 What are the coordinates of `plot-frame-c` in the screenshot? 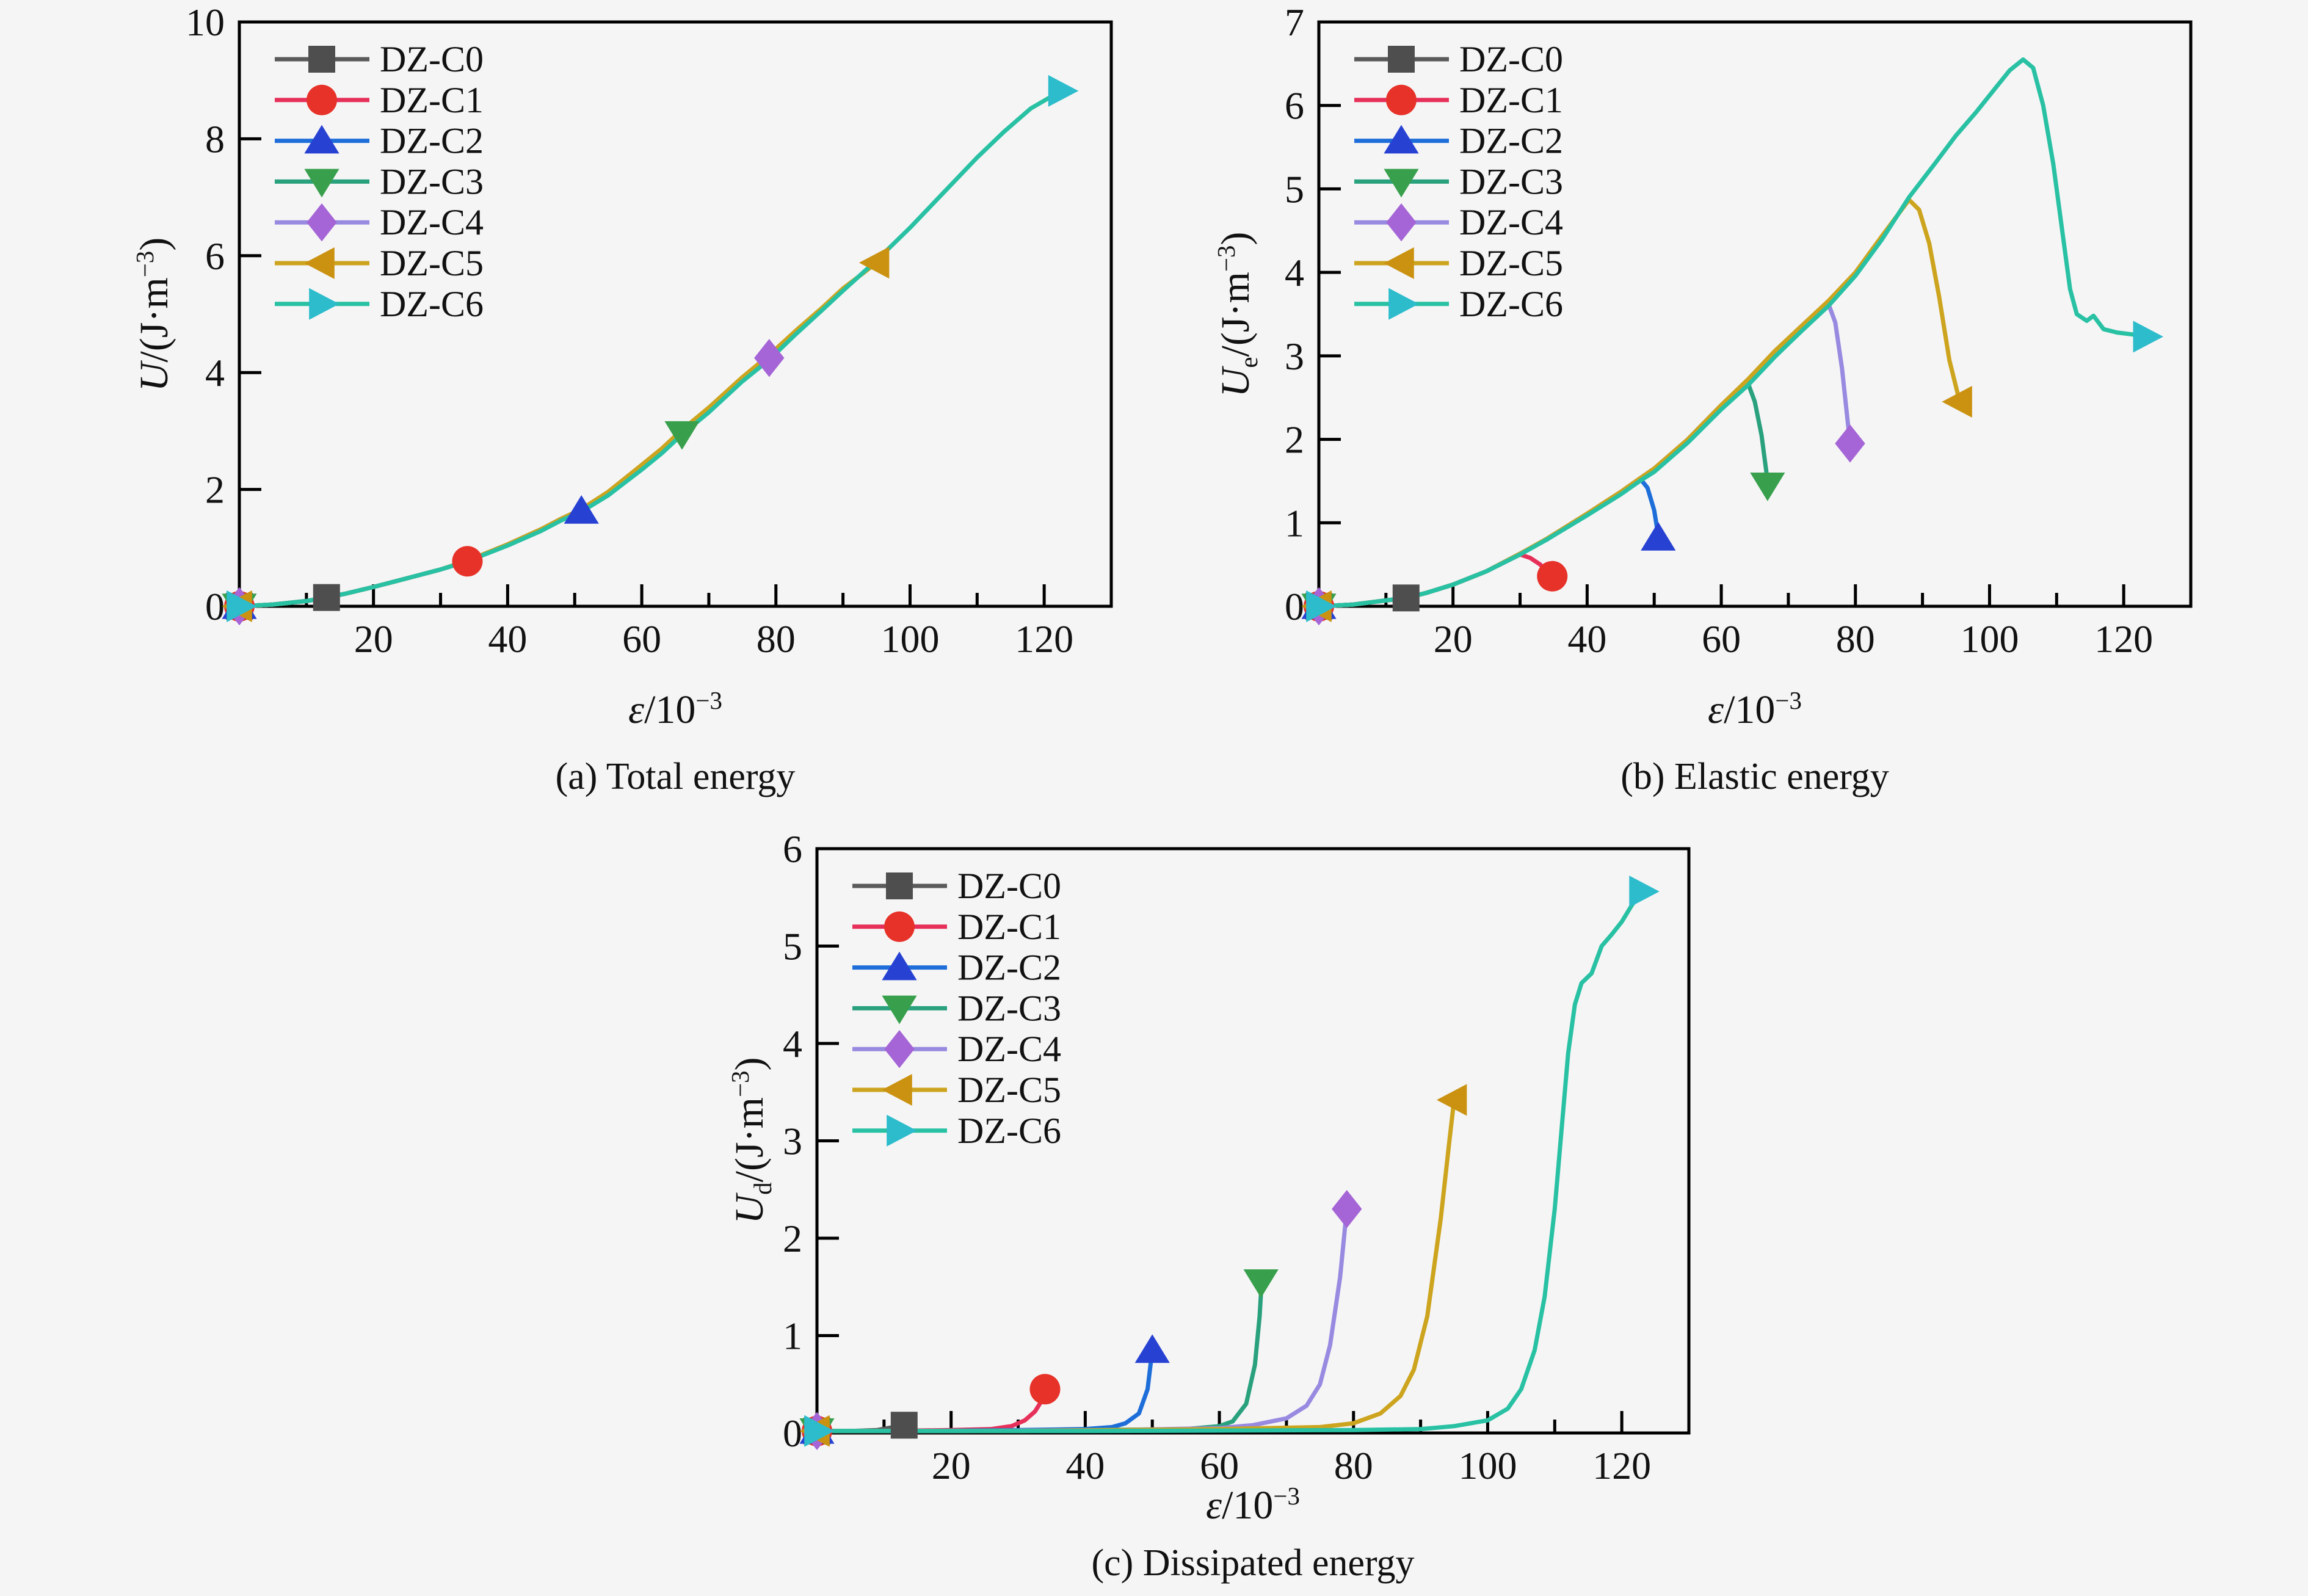 It's located at (1253, 1141).